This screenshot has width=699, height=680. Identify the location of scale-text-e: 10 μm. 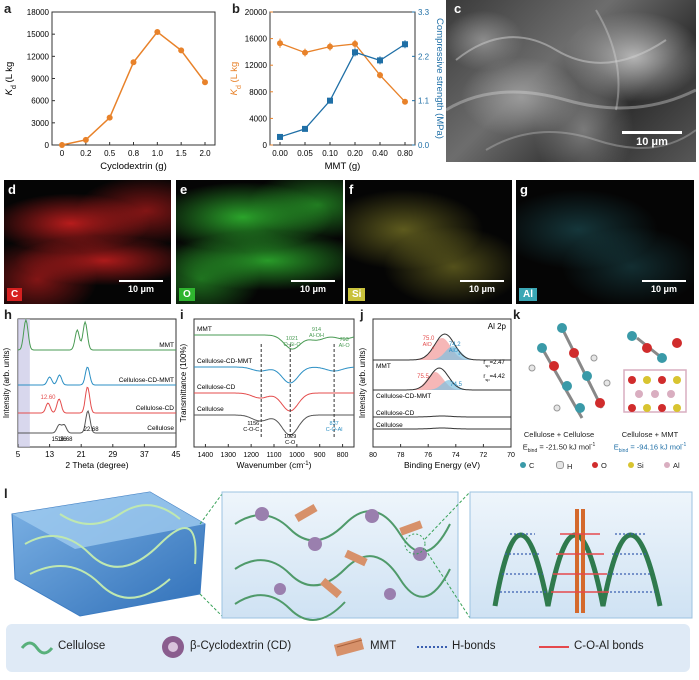
(313, 289).